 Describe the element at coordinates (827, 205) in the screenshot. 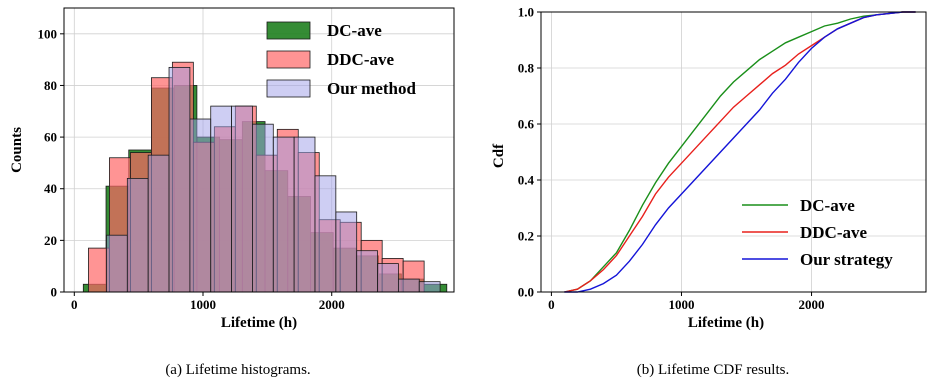

I see `cdf-legend-label-dc-ave: DC-ave` at that location.